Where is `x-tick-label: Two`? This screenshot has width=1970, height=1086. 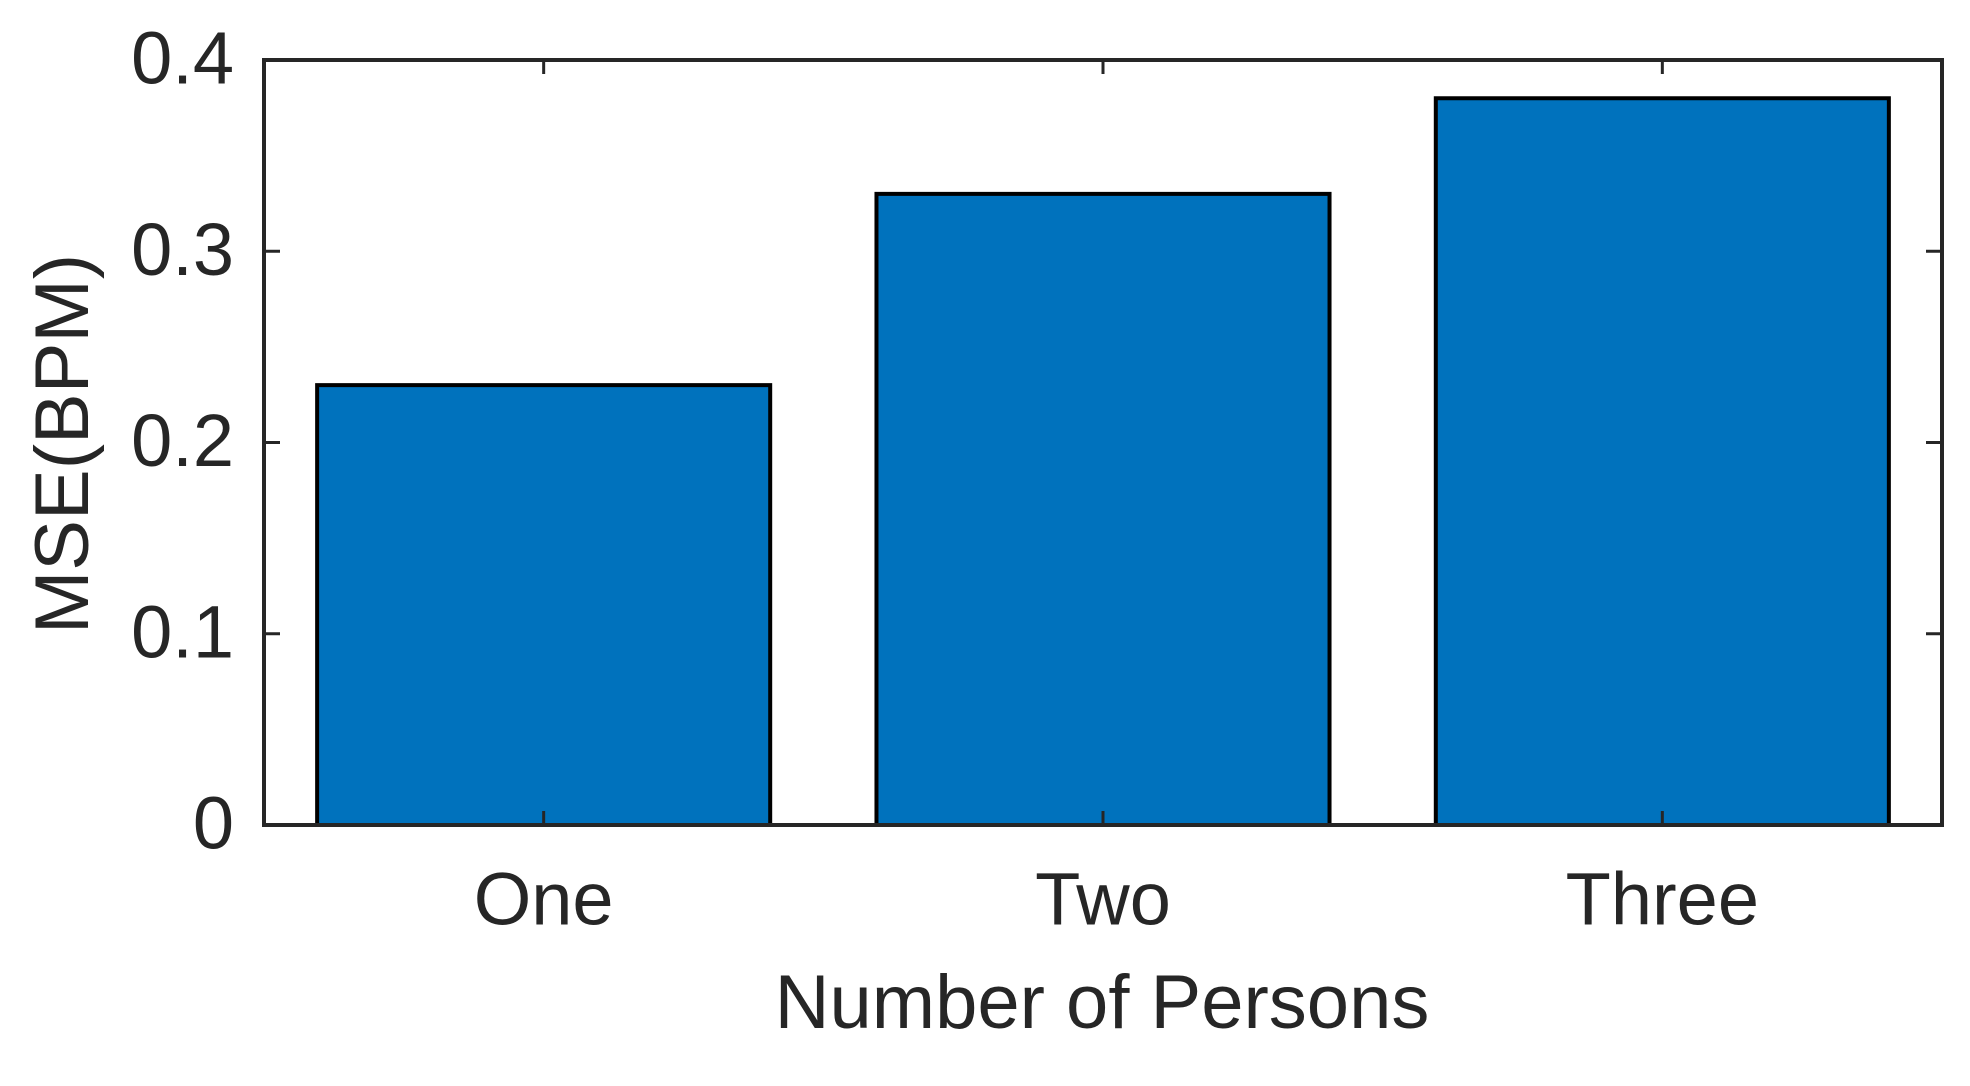 x-tick-label: Two is located at coordinates (1103, 899).